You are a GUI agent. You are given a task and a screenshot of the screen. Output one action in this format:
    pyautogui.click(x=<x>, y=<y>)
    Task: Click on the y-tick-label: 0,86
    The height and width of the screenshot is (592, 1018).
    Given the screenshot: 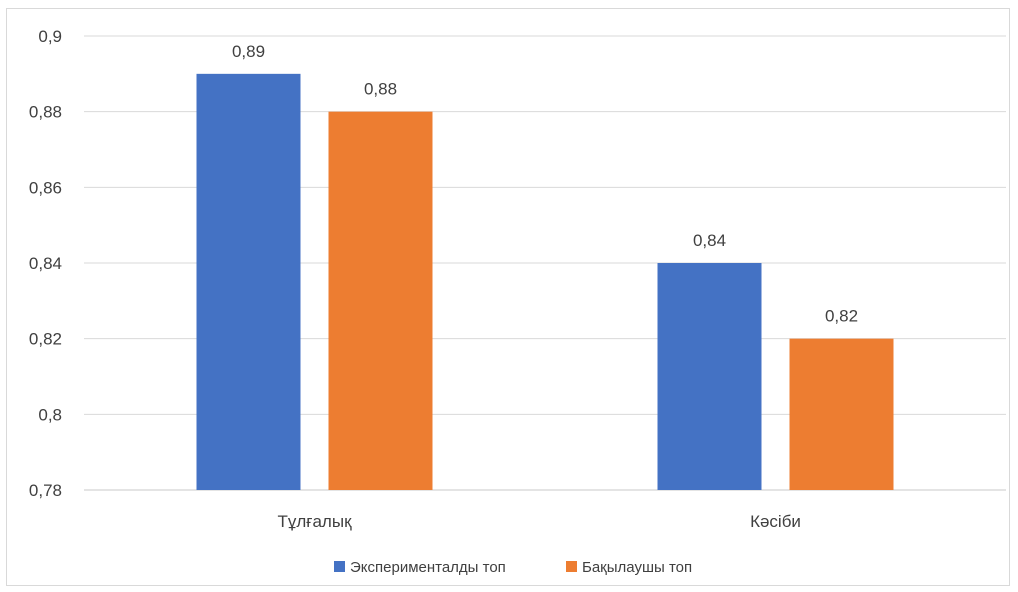 What is the action you would take?
    pyautogui.click(x=45, y=187)
    